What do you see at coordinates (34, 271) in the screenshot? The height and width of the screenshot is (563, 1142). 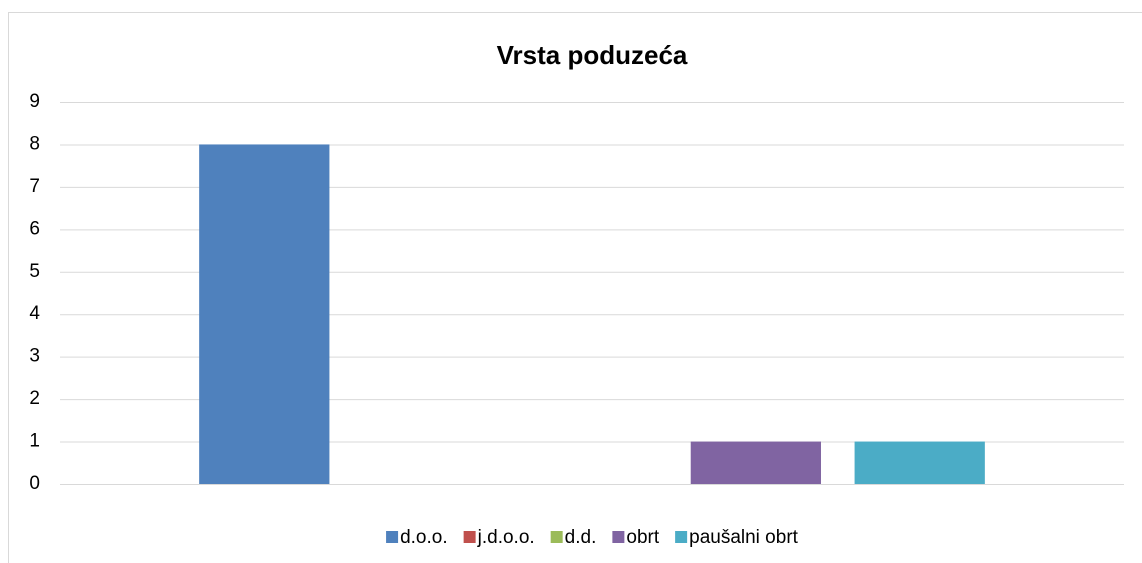 I see `y-tick-label: 5` at bounding box center [34, 271].